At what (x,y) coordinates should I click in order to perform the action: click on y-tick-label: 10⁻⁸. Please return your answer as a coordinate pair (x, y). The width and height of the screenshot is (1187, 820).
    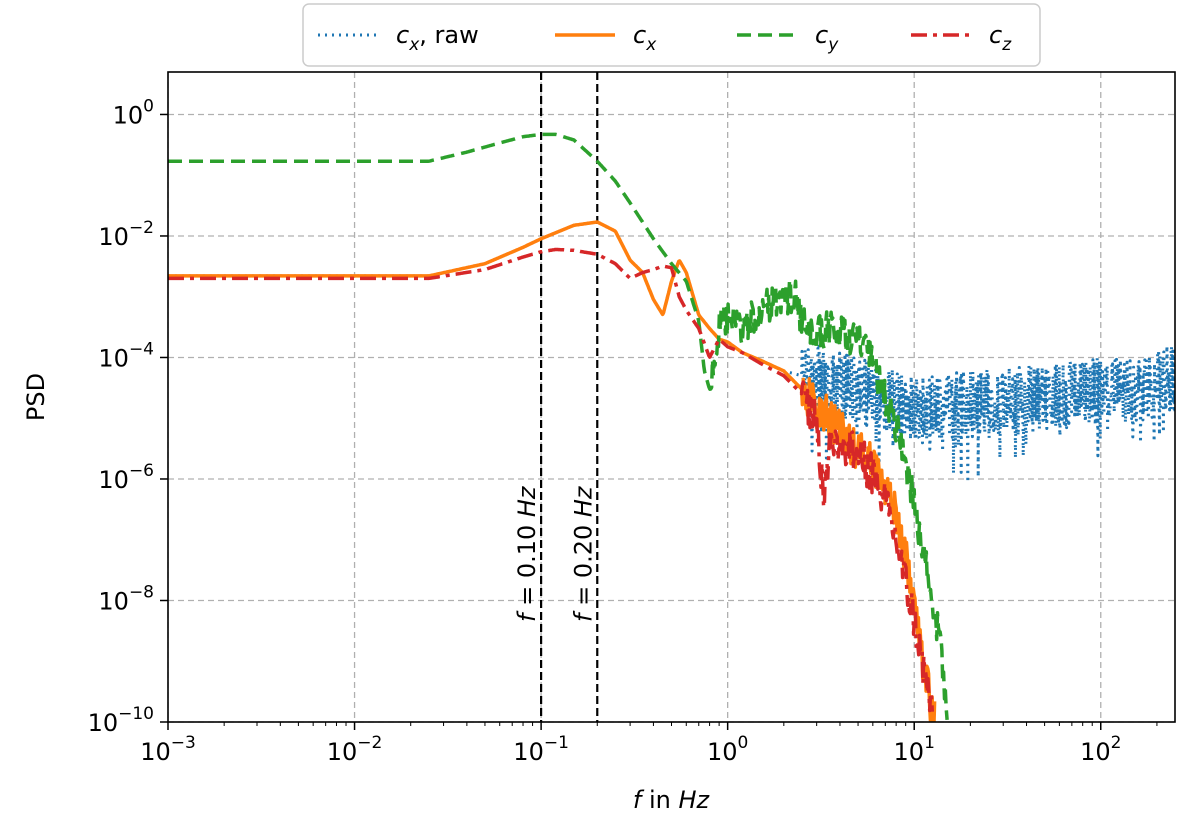
    Looking at the image, I should click on (126, 598).